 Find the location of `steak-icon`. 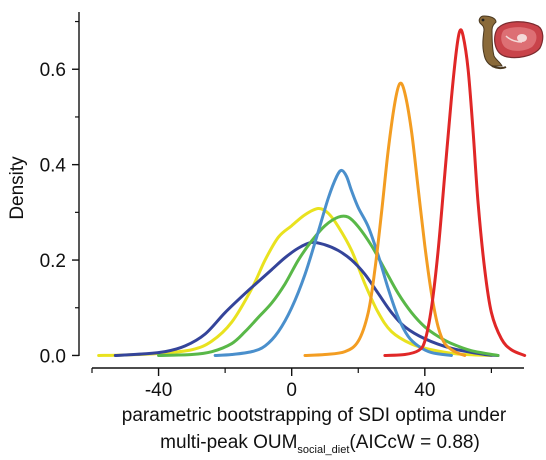

steak-icon is located at coordinates (519, 40).